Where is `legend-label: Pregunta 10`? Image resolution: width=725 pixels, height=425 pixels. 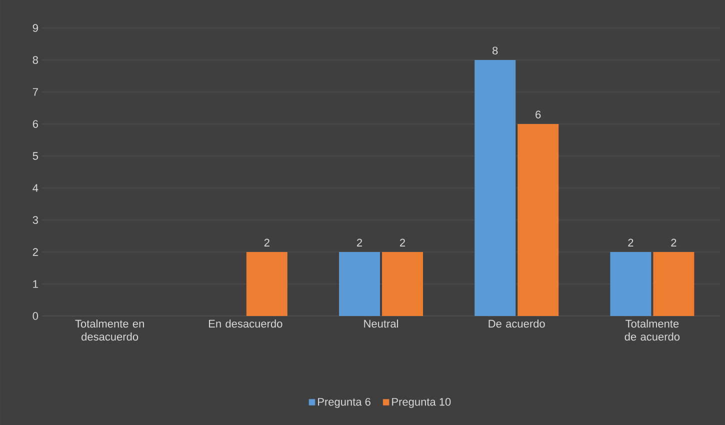 legend-label: Pregunta 10 is located at coordinates (421, 403).